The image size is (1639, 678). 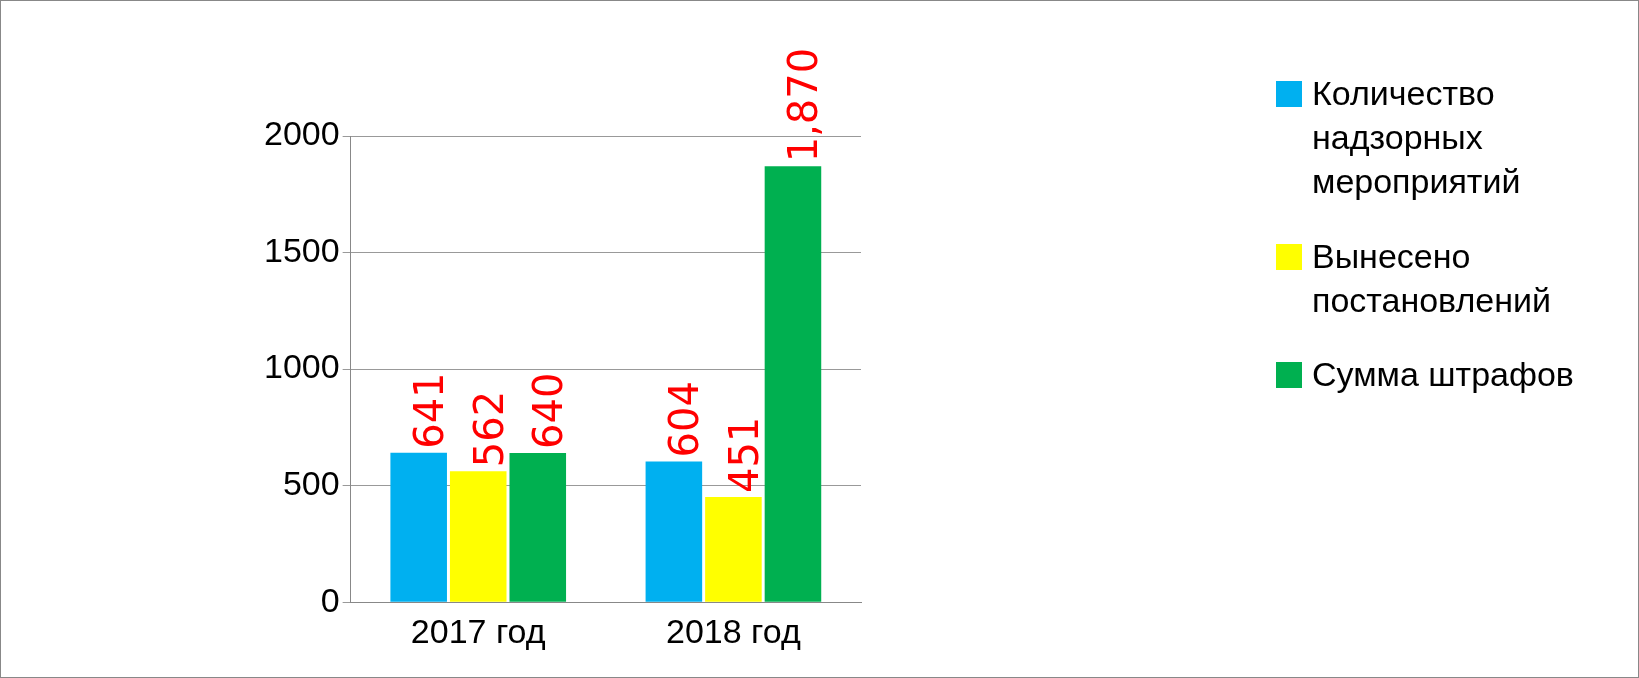 I want to click on y-tick-label: 1500, so click(x=302, y=249).